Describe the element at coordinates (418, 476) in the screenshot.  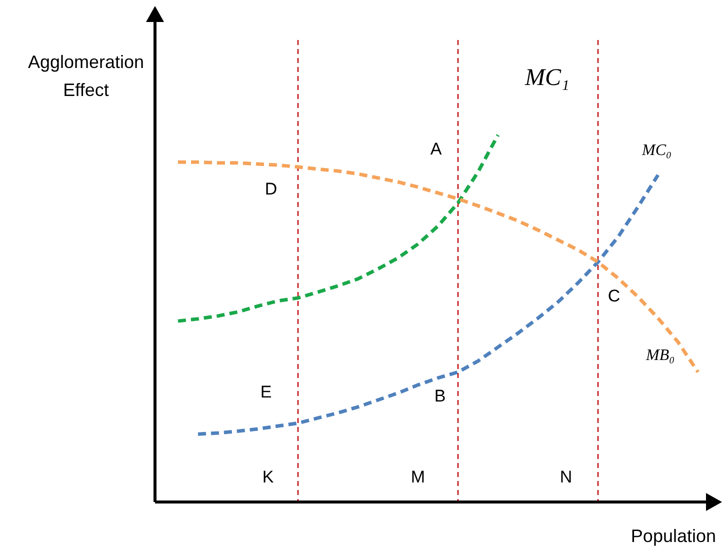
I see `annotation: M` at that location.